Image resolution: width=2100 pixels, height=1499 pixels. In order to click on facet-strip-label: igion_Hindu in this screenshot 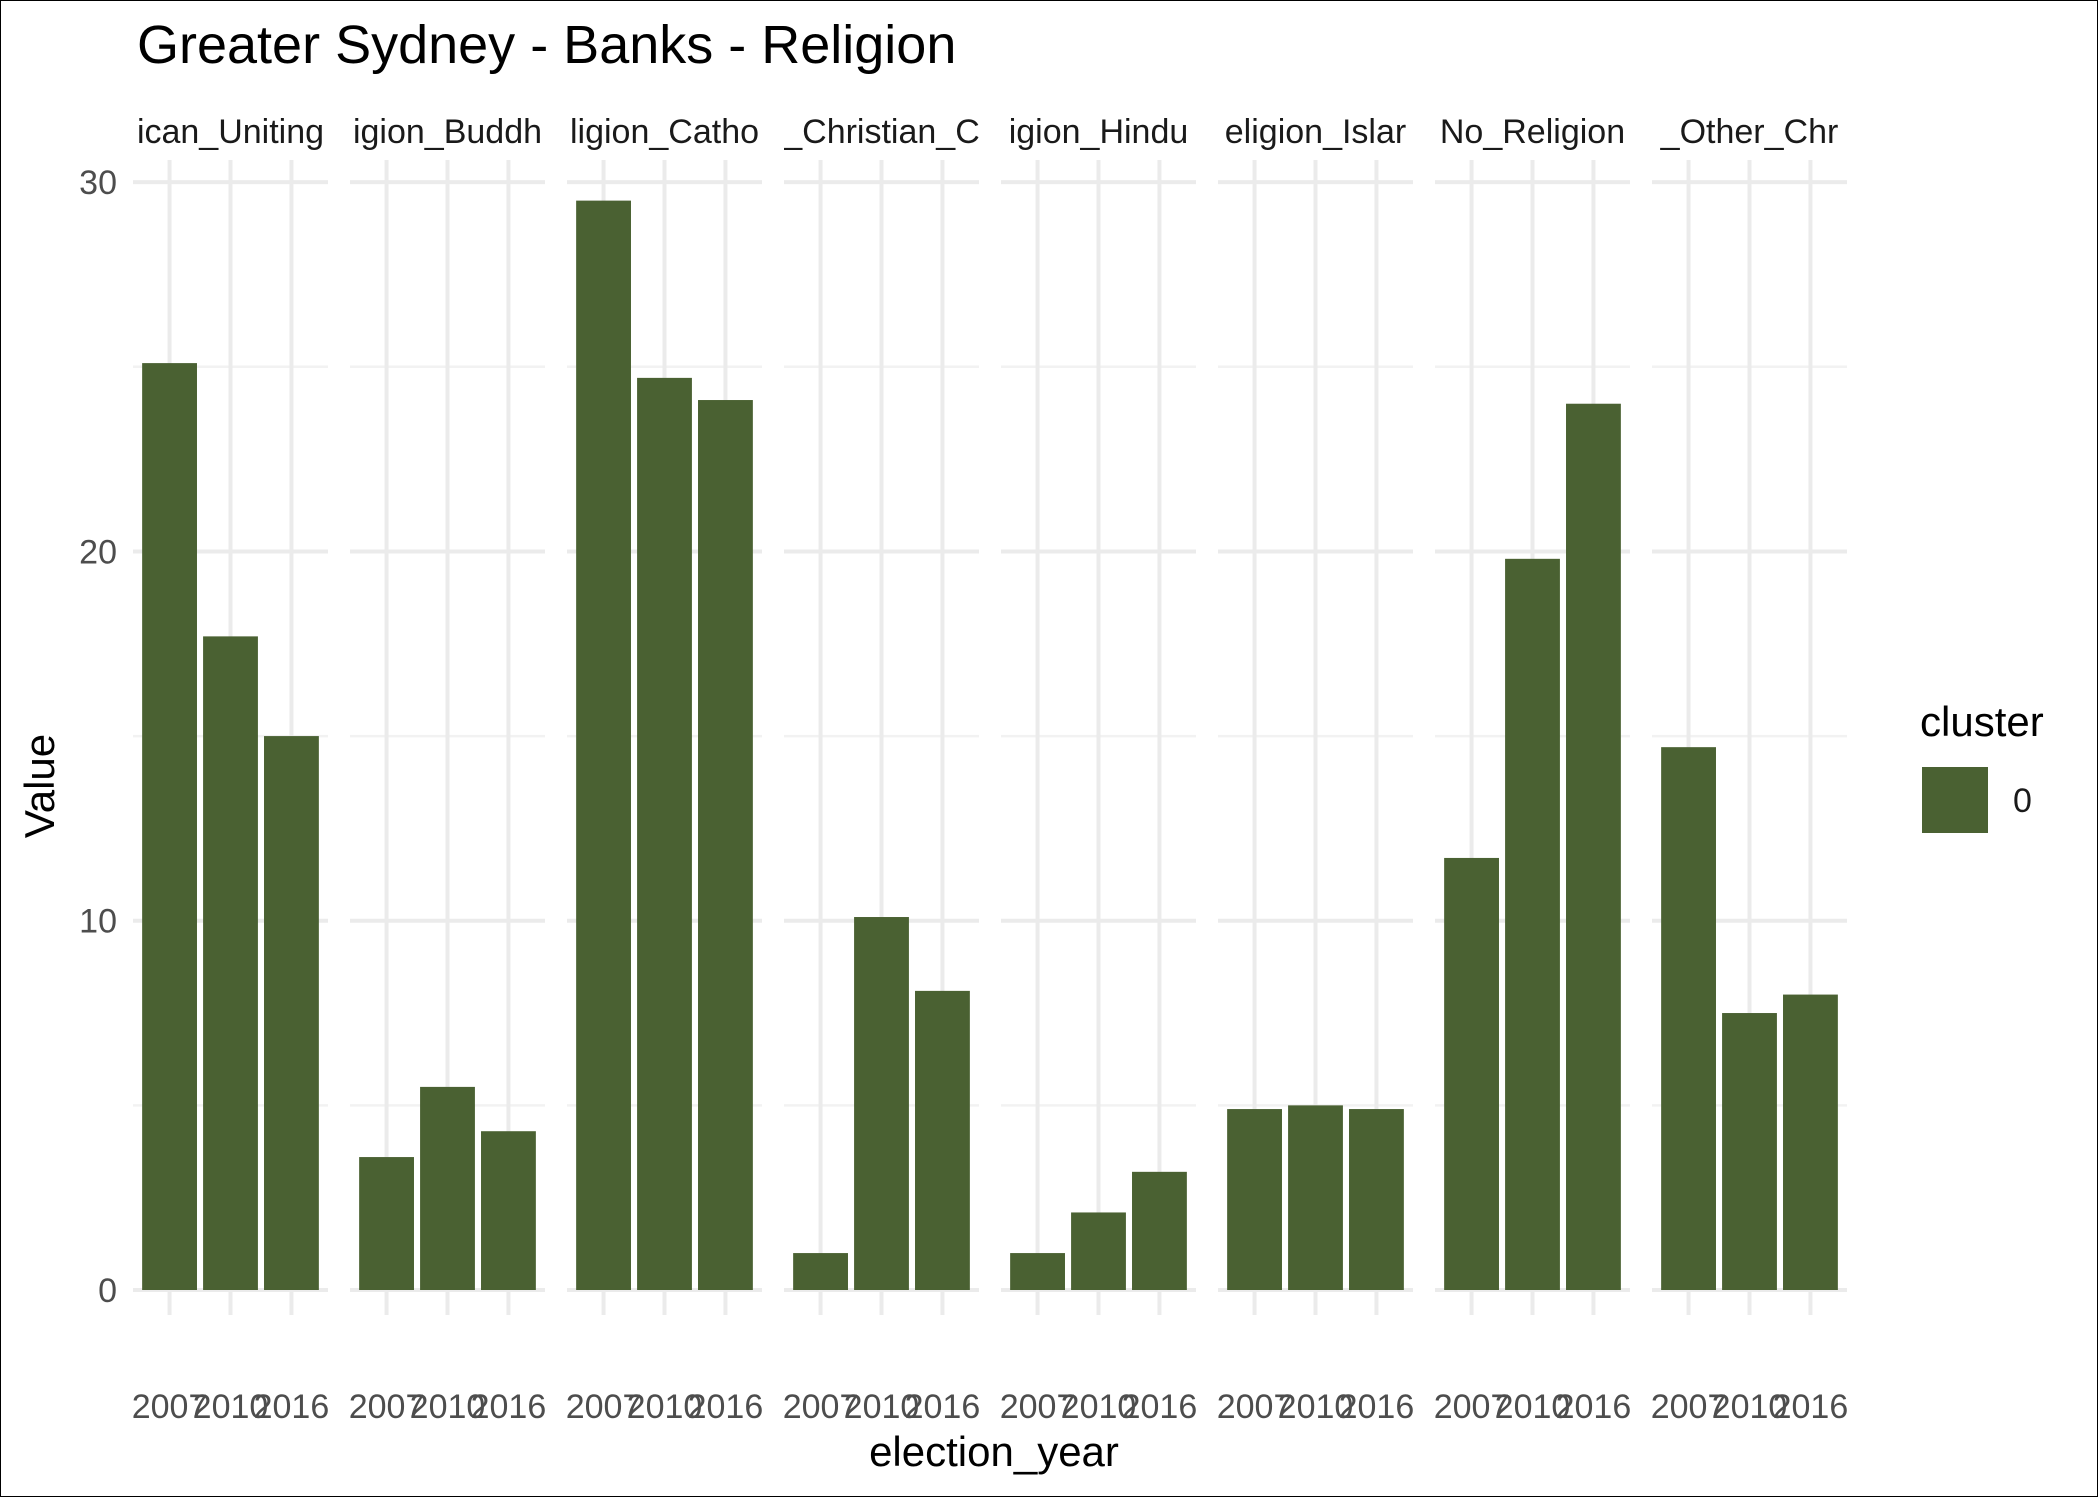, I will do `click(1099, 132)`.